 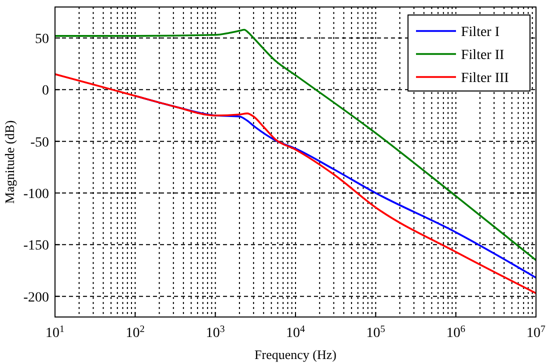 I want to click on y-tick-label: -200, so click(x=36, y=298).